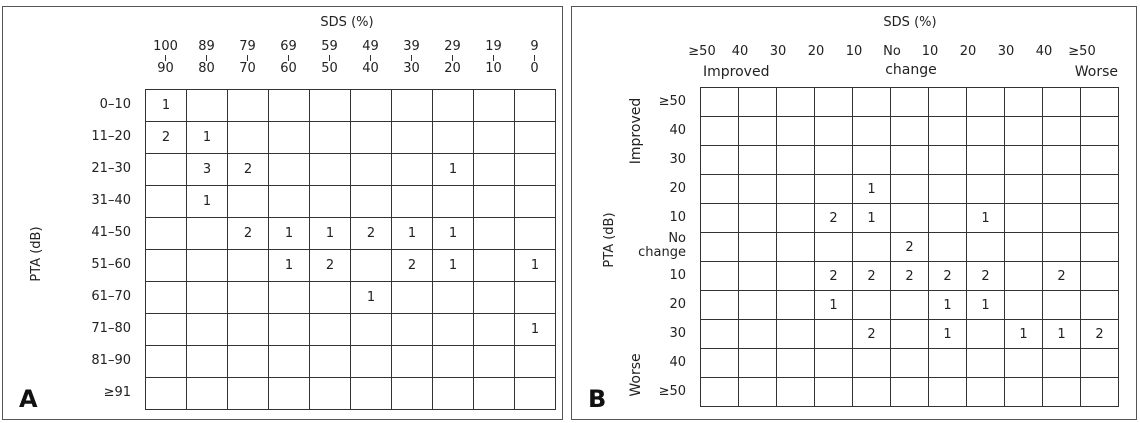  What do you see at coordinates (1096, 72) in the screenshot?
I see `x-group-worse: Worse` at bounding box center [1096, 72].